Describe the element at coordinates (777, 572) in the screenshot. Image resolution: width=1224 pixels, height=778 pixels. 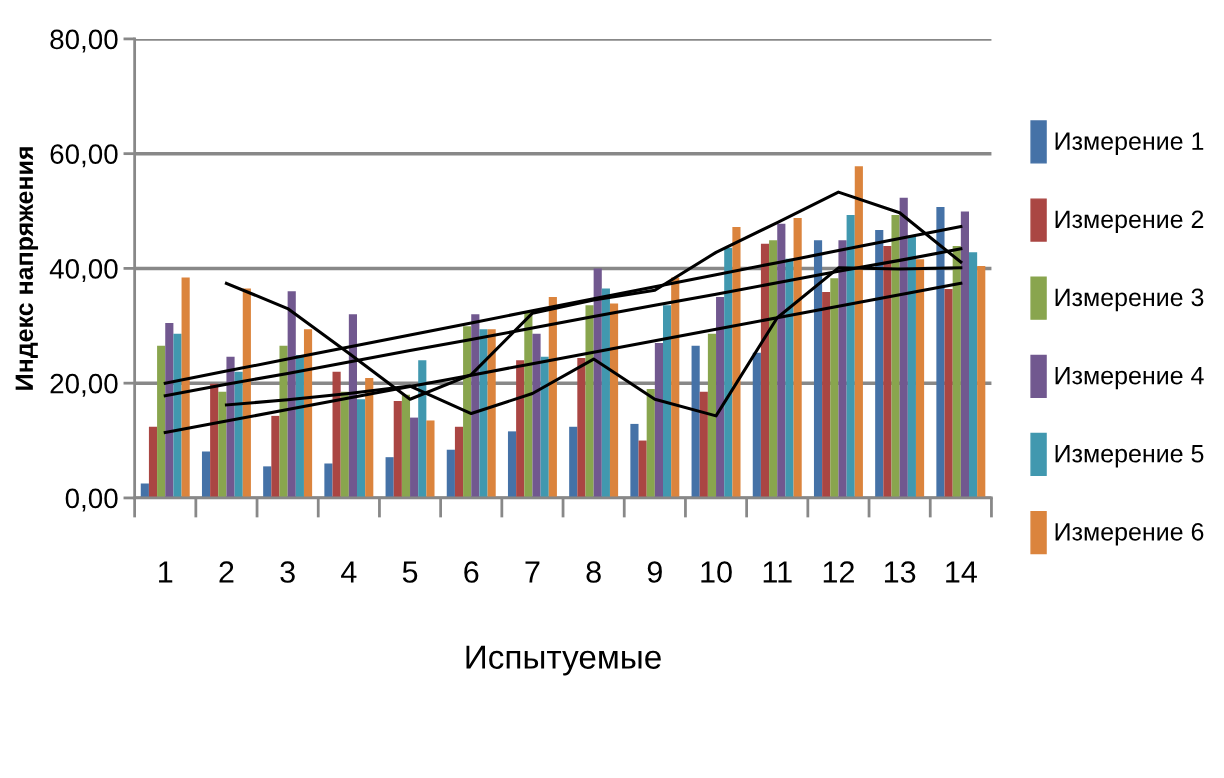
I see `x-tick-label: 11` at that location.